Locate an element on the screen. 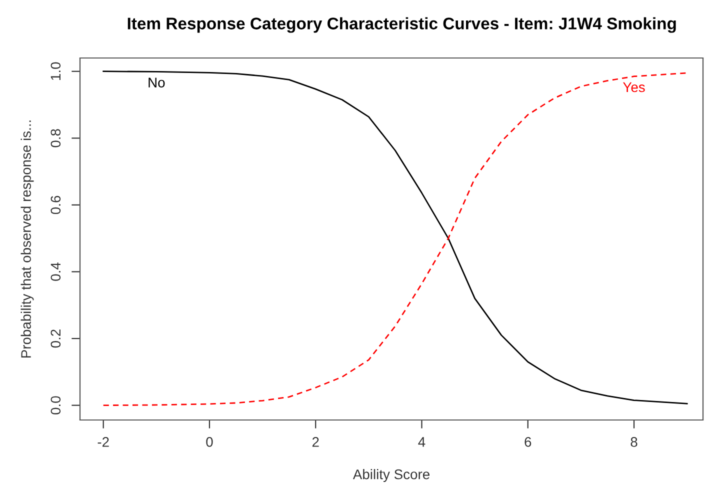 This screenshot has width=705, height=496. x-tick-label: 2 is located at coordinates (315, 442).